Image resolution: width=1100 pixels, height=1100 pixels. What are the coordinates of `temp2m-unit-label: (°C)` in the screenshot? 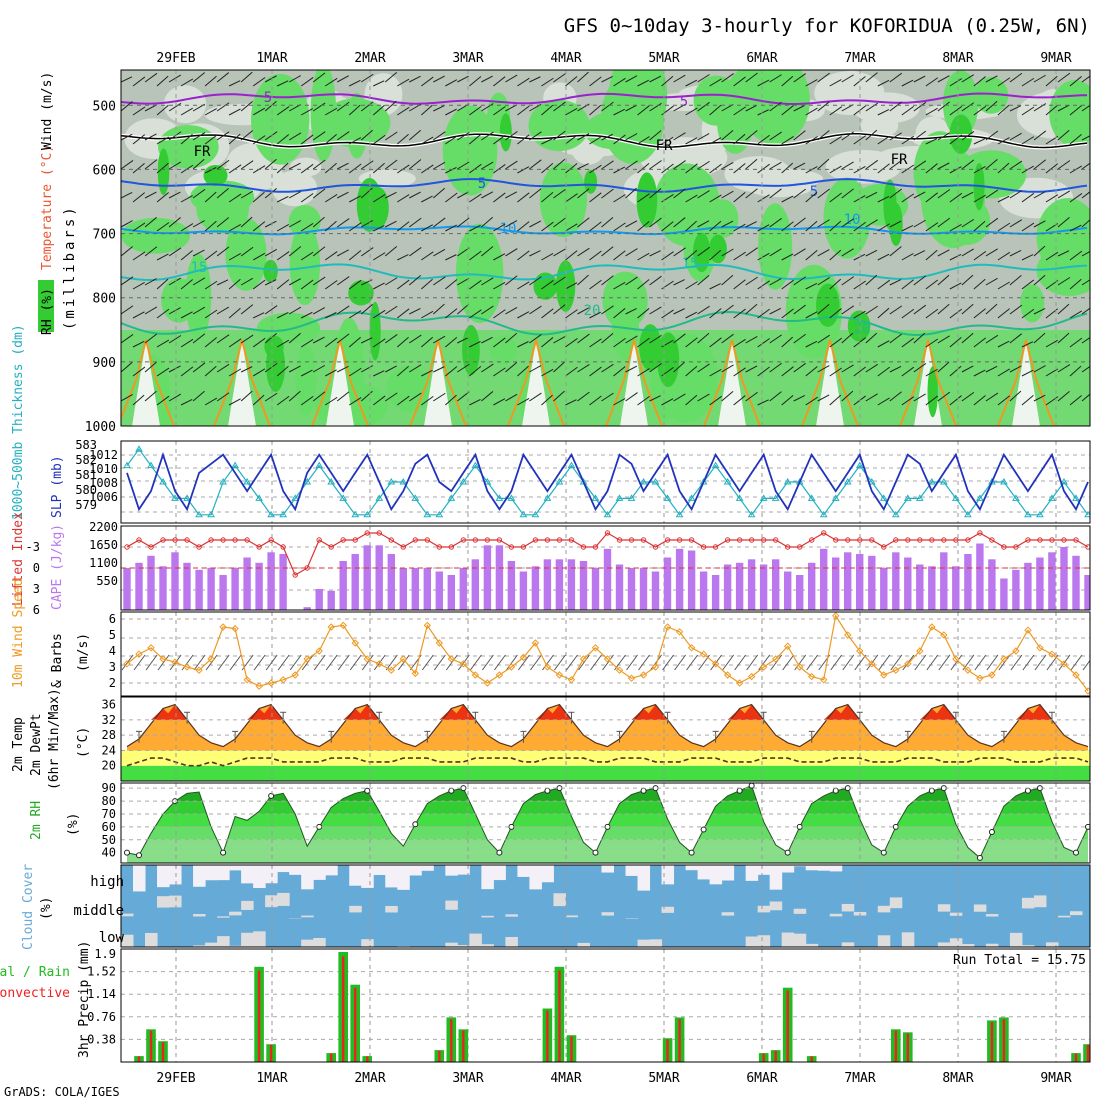 It's located at (83, 742).